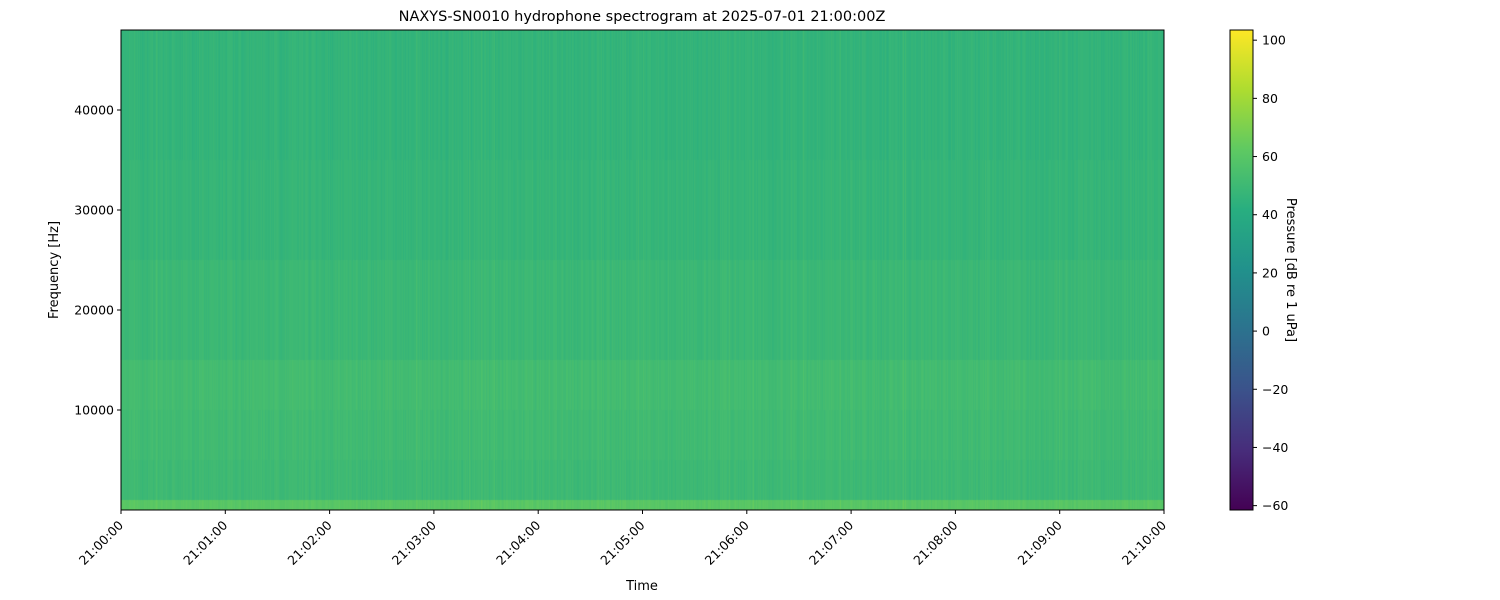 The image size is (1500, 600). What do you see at coordinates (205, 542) in the screenshot?
I see `x-tick-label: 21:01:00` at bounding box center [205, 542].